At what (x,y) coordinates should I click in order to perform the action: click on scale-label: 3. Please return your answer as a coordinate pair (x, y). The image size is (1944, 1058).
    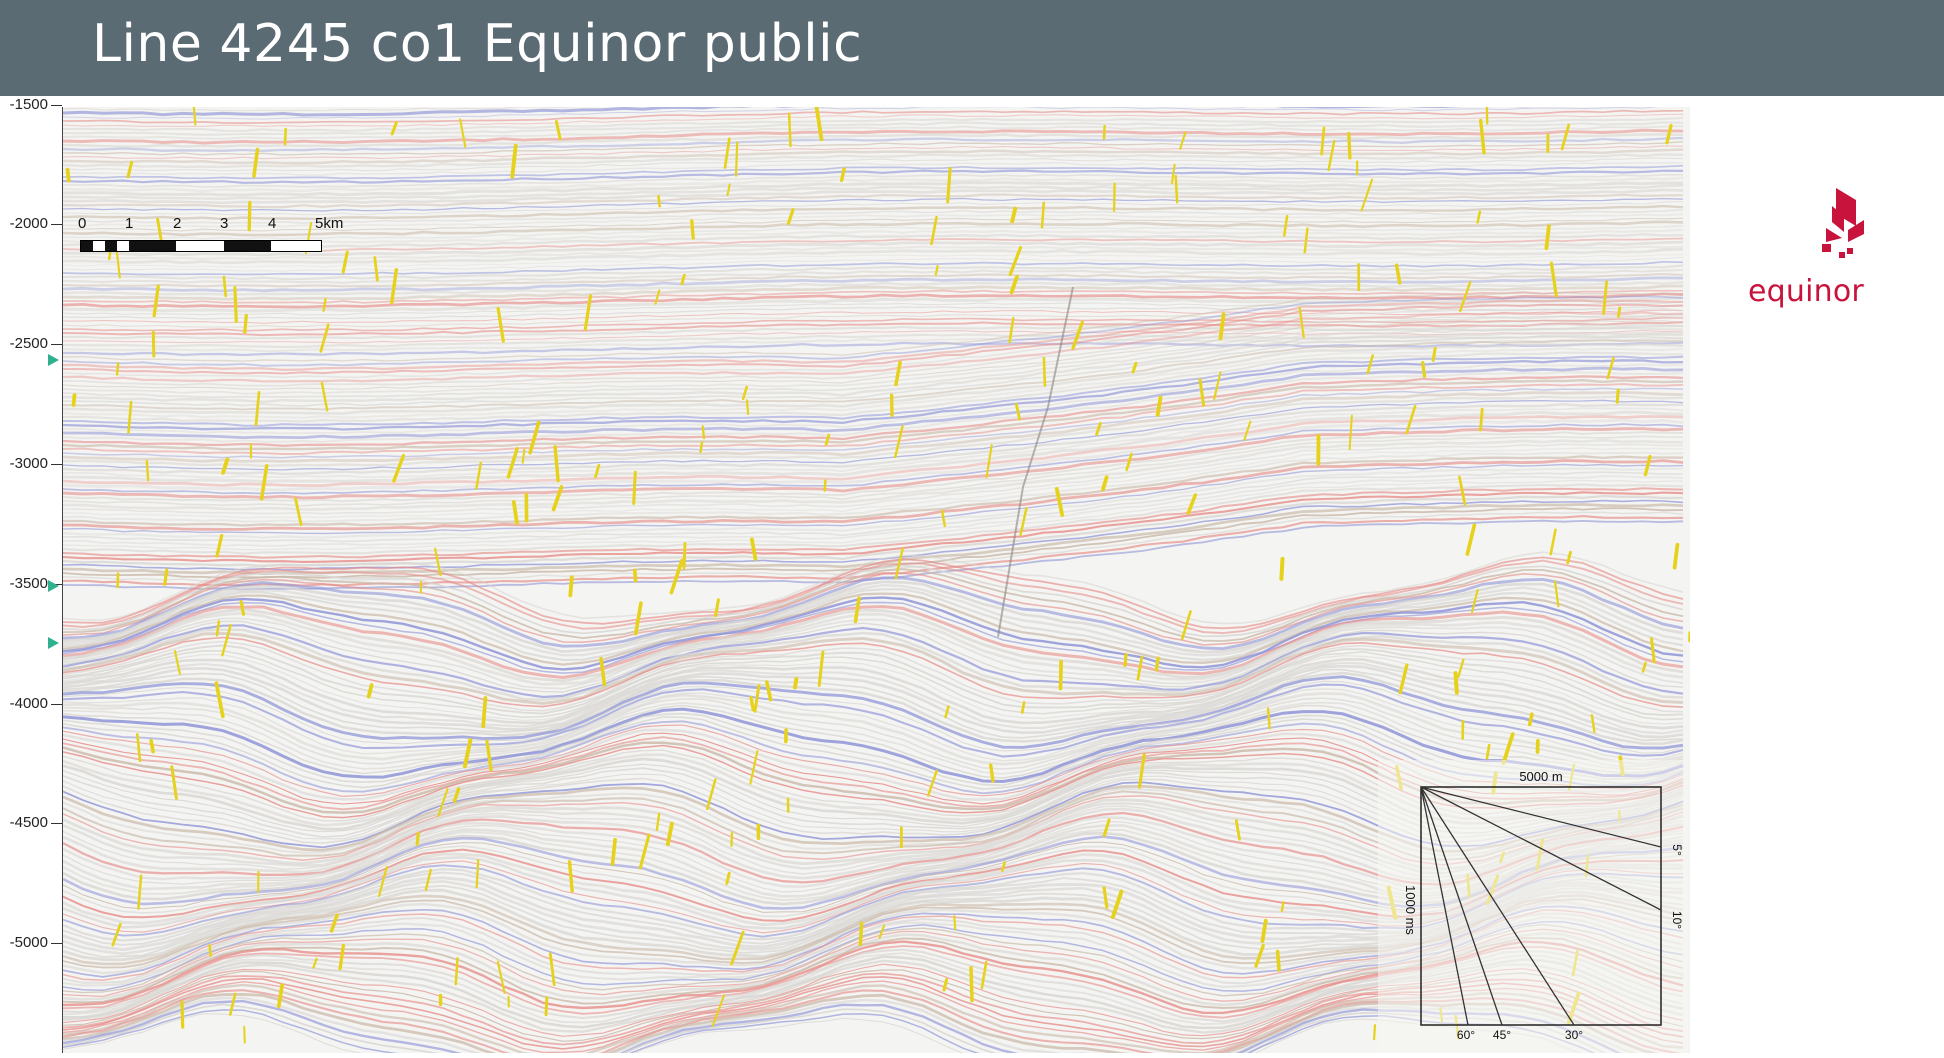
    Looking at the image, I should click on (224, 223).